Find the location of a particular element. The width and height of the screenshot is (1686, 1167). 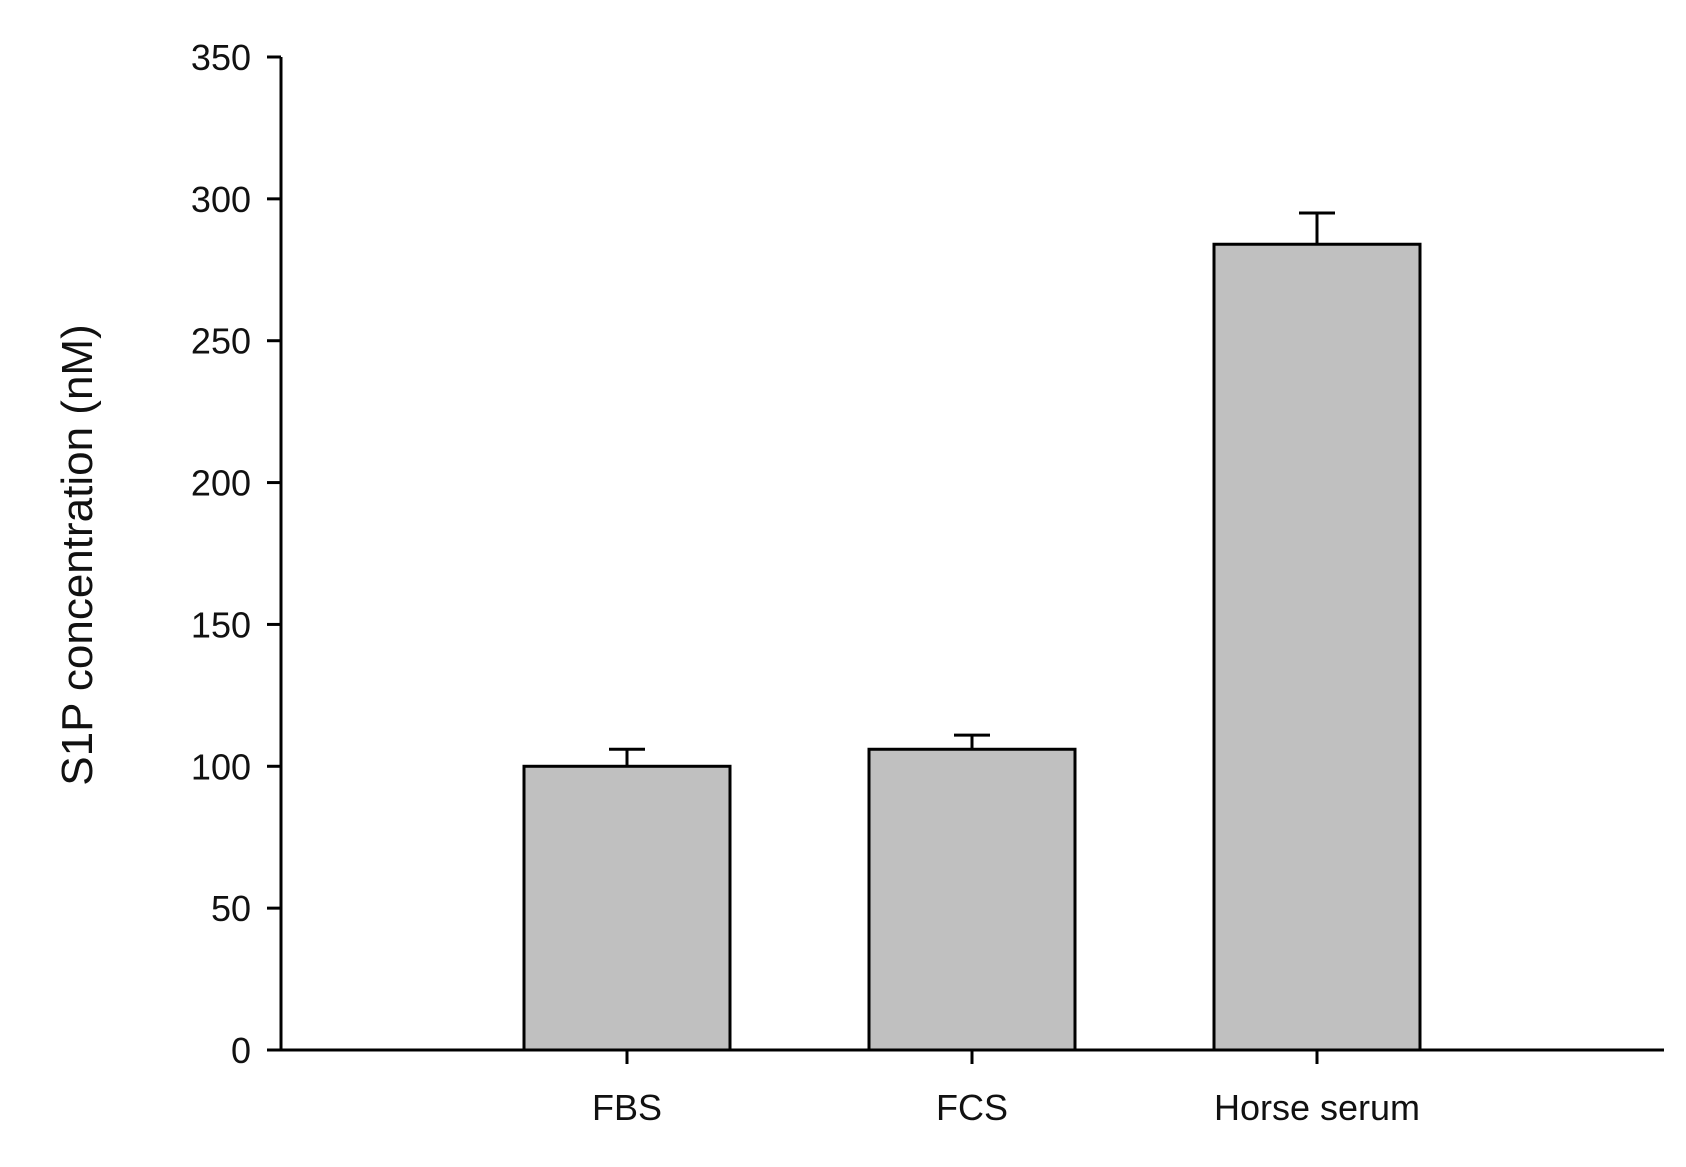

y-tick-label: 200 is located at coordinates (221, 483).